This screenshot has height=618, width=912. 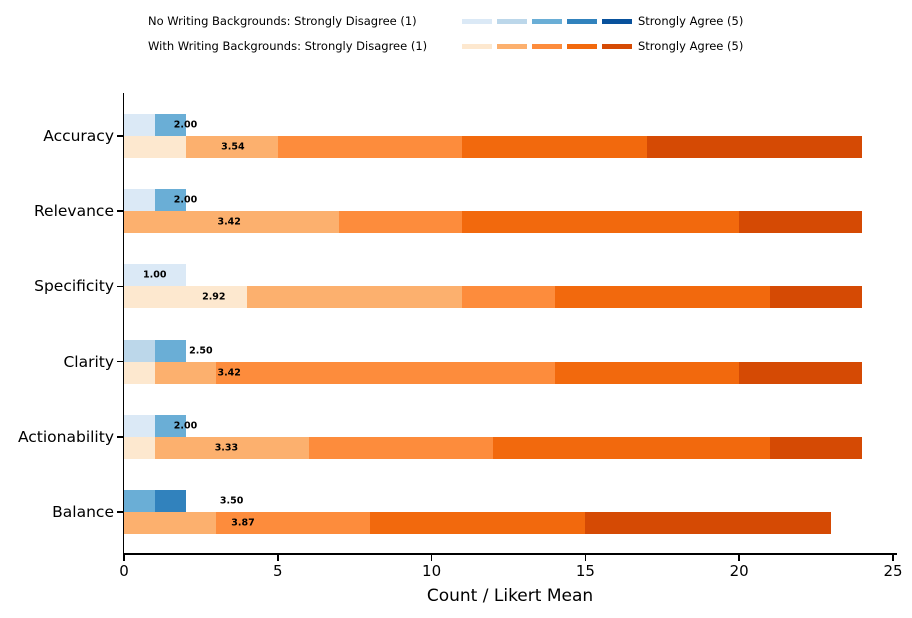 What do you see at coordinates (278, 571) in the screenshot?
I see `x-axis-tick-label: 5` at bounding box center [278, 571].